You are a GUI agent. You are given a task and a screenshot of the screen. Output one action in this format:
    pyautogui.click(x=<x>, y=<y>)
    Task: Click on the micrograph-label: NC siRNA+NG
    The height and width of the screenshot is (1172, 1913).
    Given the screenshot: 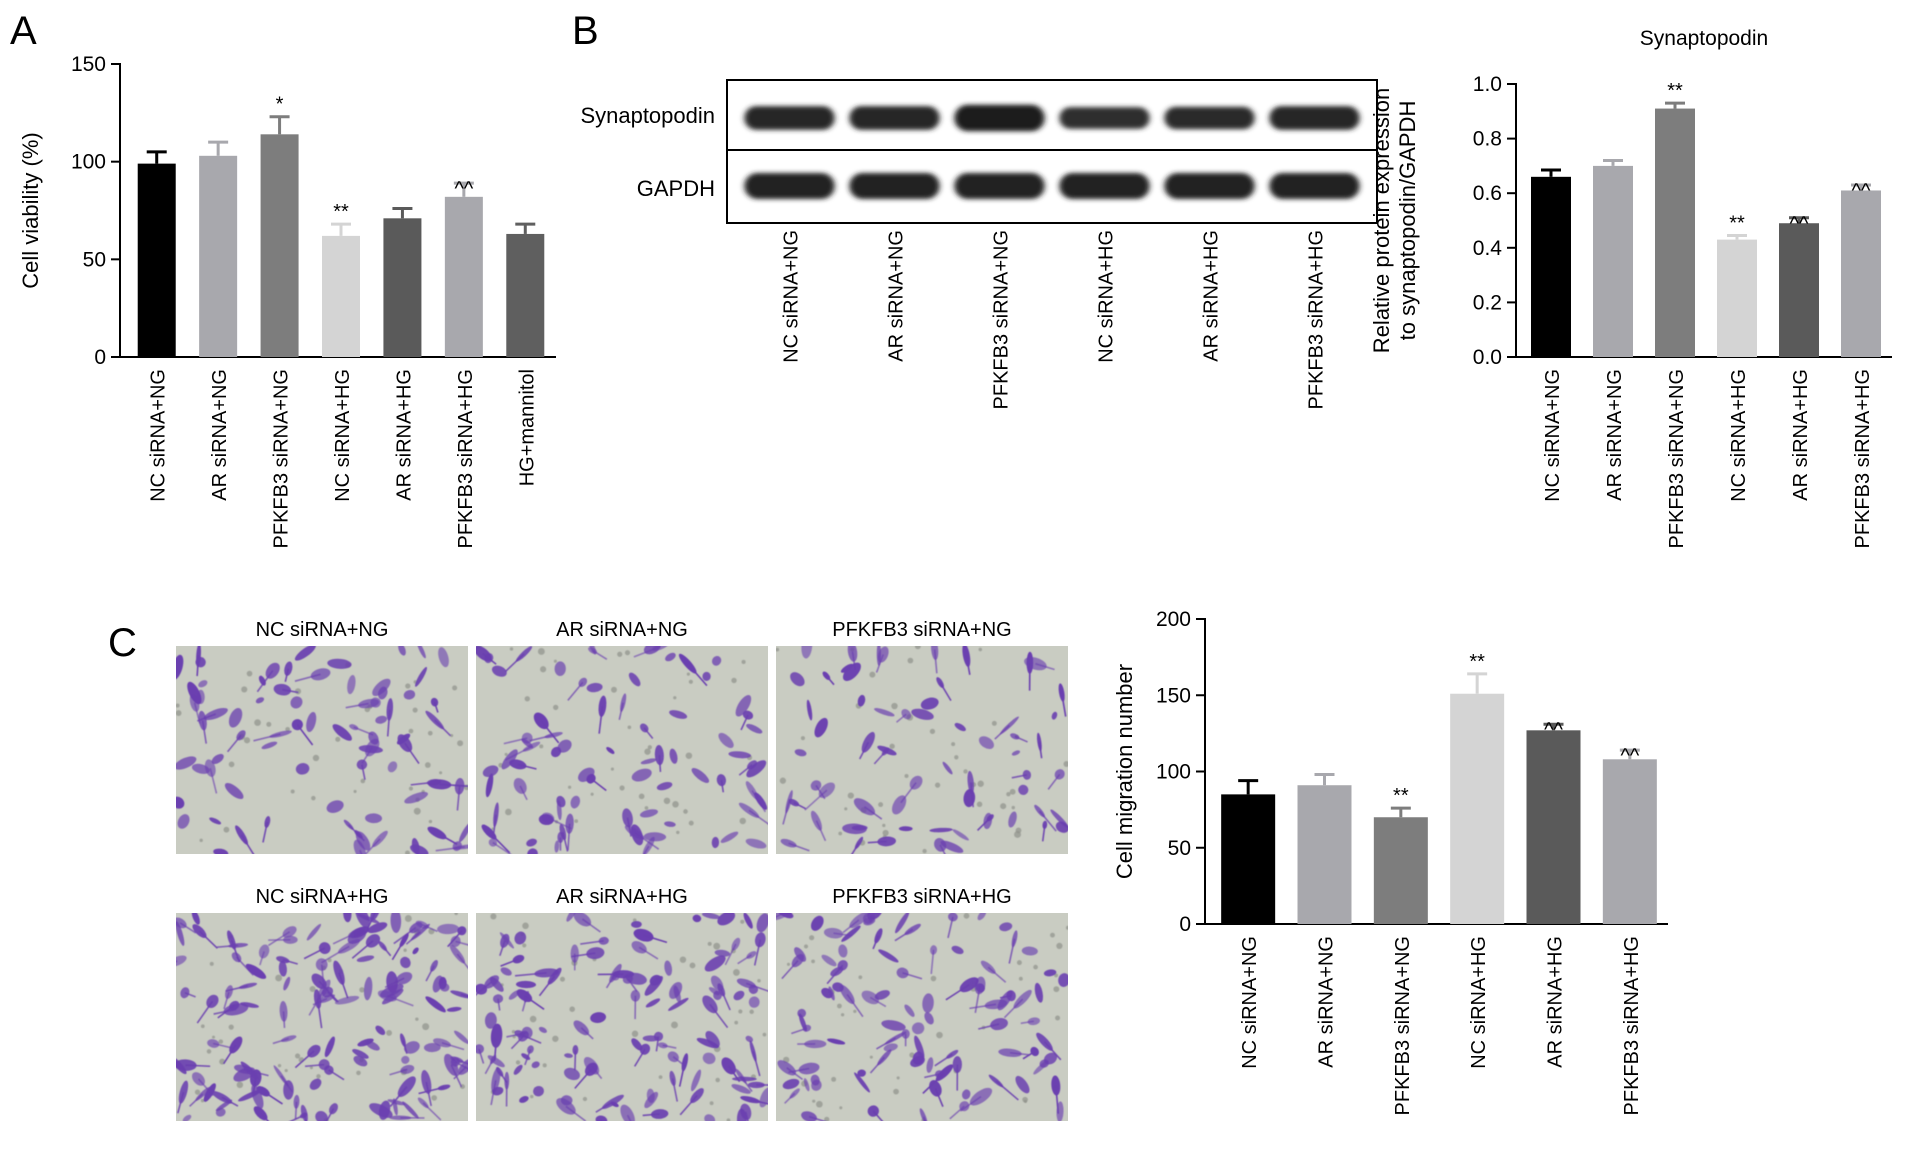 What is the action you would take?
    pyautogui.click(x=322, y=630)
    